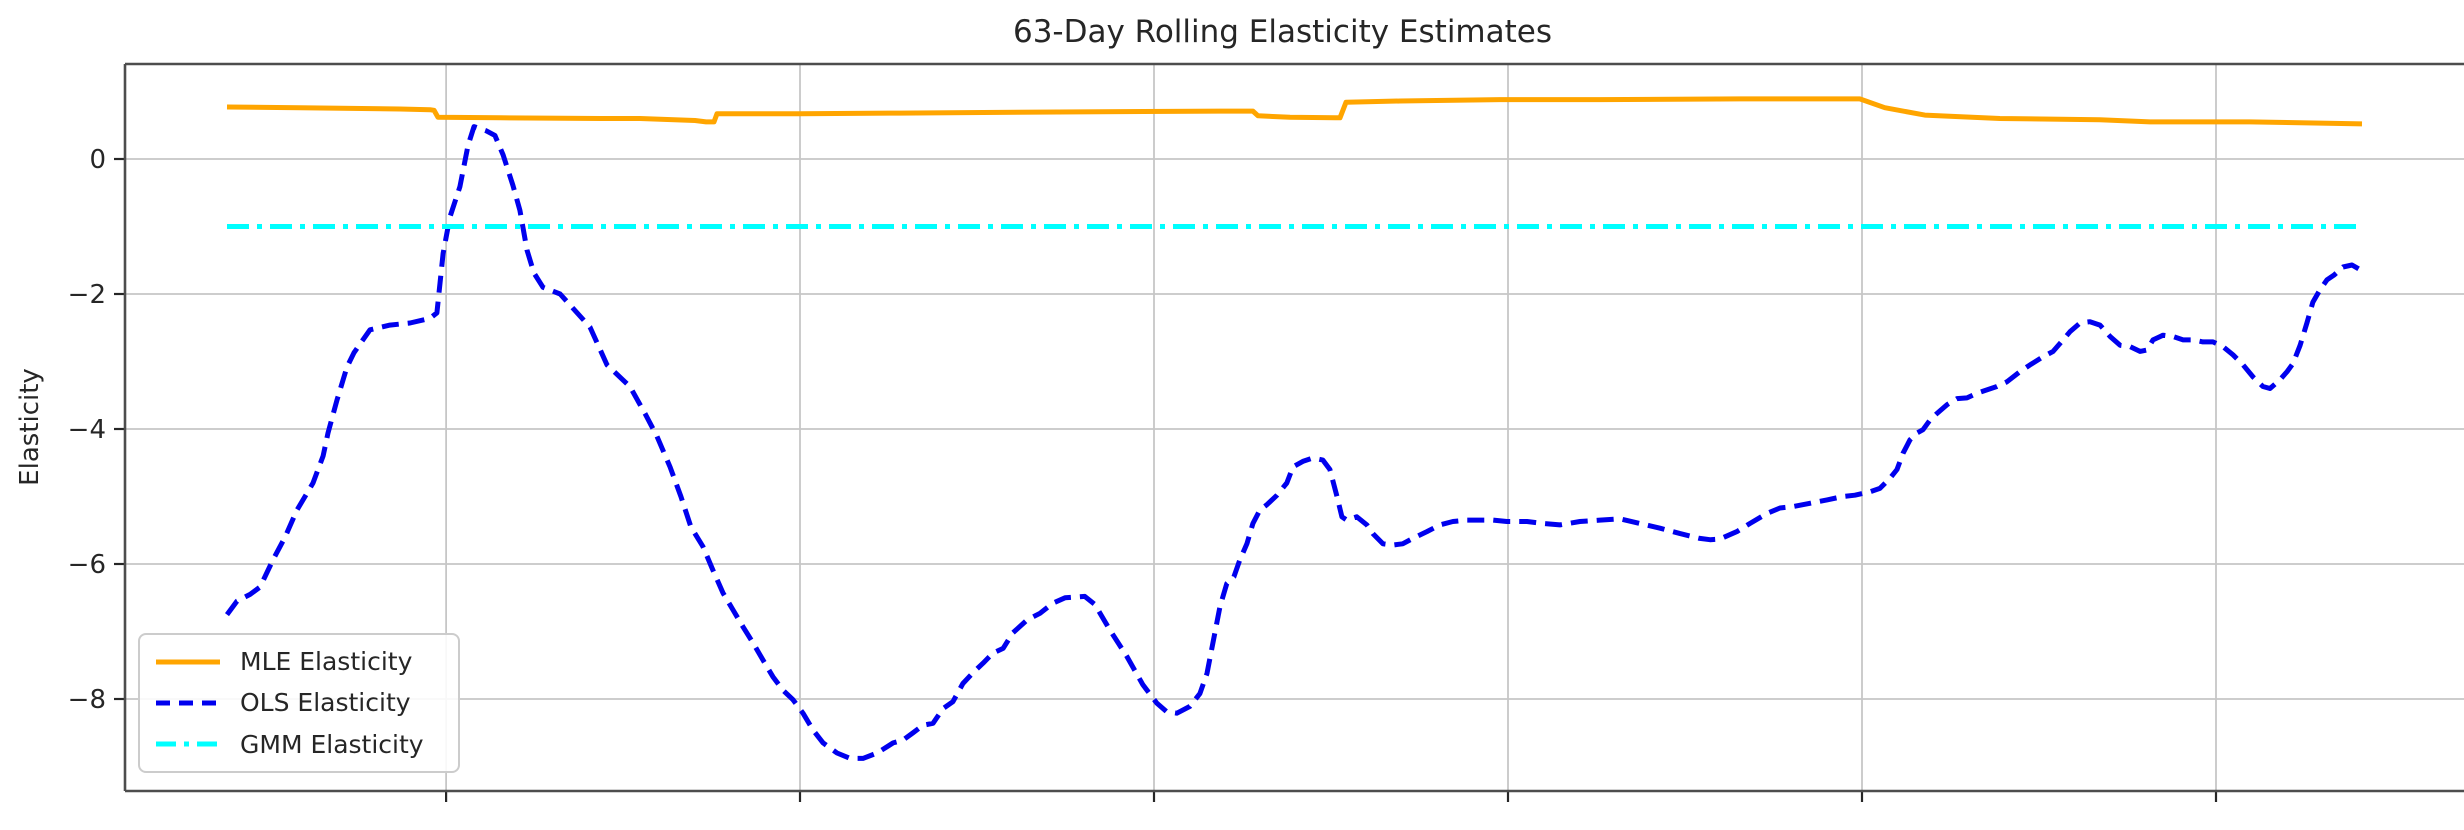 The width and height of the screenshot is (2464, 830). I want to click on y-tick-label: −8, so click(87, 700).